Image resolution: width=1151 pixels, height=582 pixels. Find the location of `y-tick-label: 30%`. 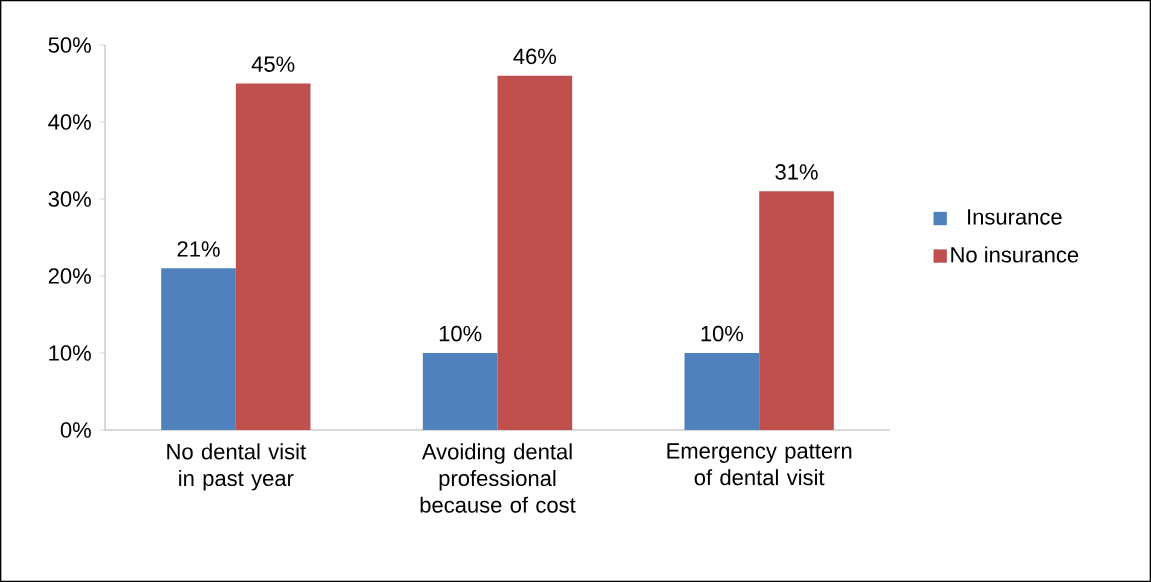

y-tick-label: 30% is located at coordinates (69, 199).